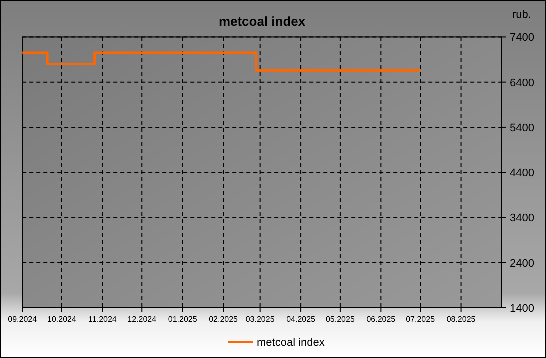 The height and width of the screenshot is (358, 546). What do you see at coordinates (262, 21) in the screenshot?
I see `chart-title: metcoal index` at bounding box center [262, 21].